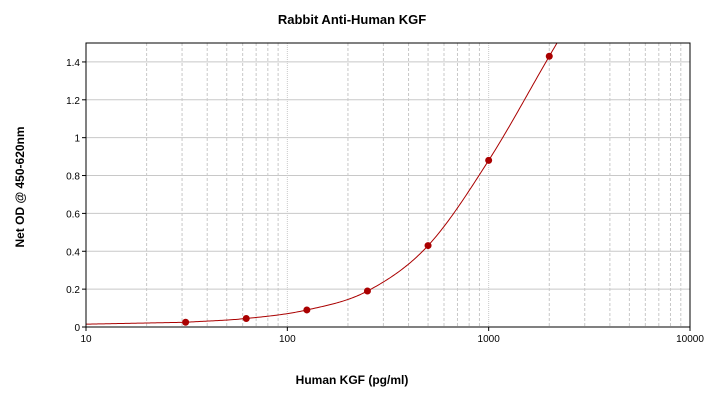 The height and width of the screenshot is (413, 707). Describe the element at coordinates (287, 339) in the screenshot. I see `x-tick-label: 100` at that location.